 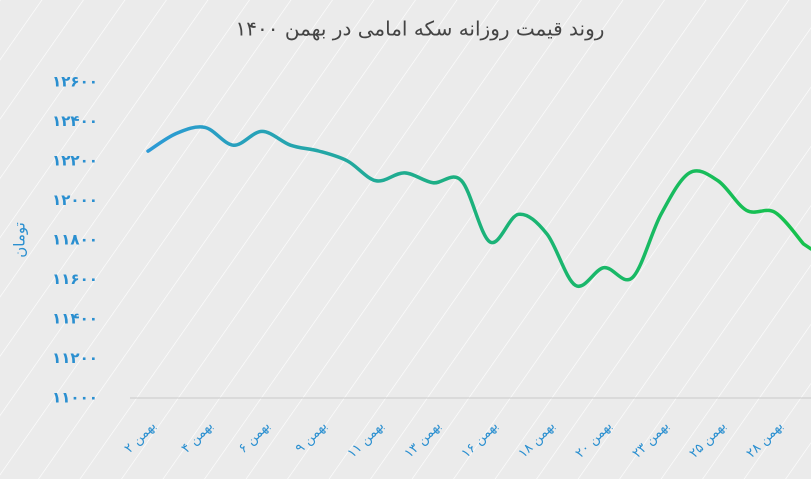 What do you see at coordinates (20, 240) in the screenshot?
I see `y-axis-label: تومان` at bounding box center [20, 240].